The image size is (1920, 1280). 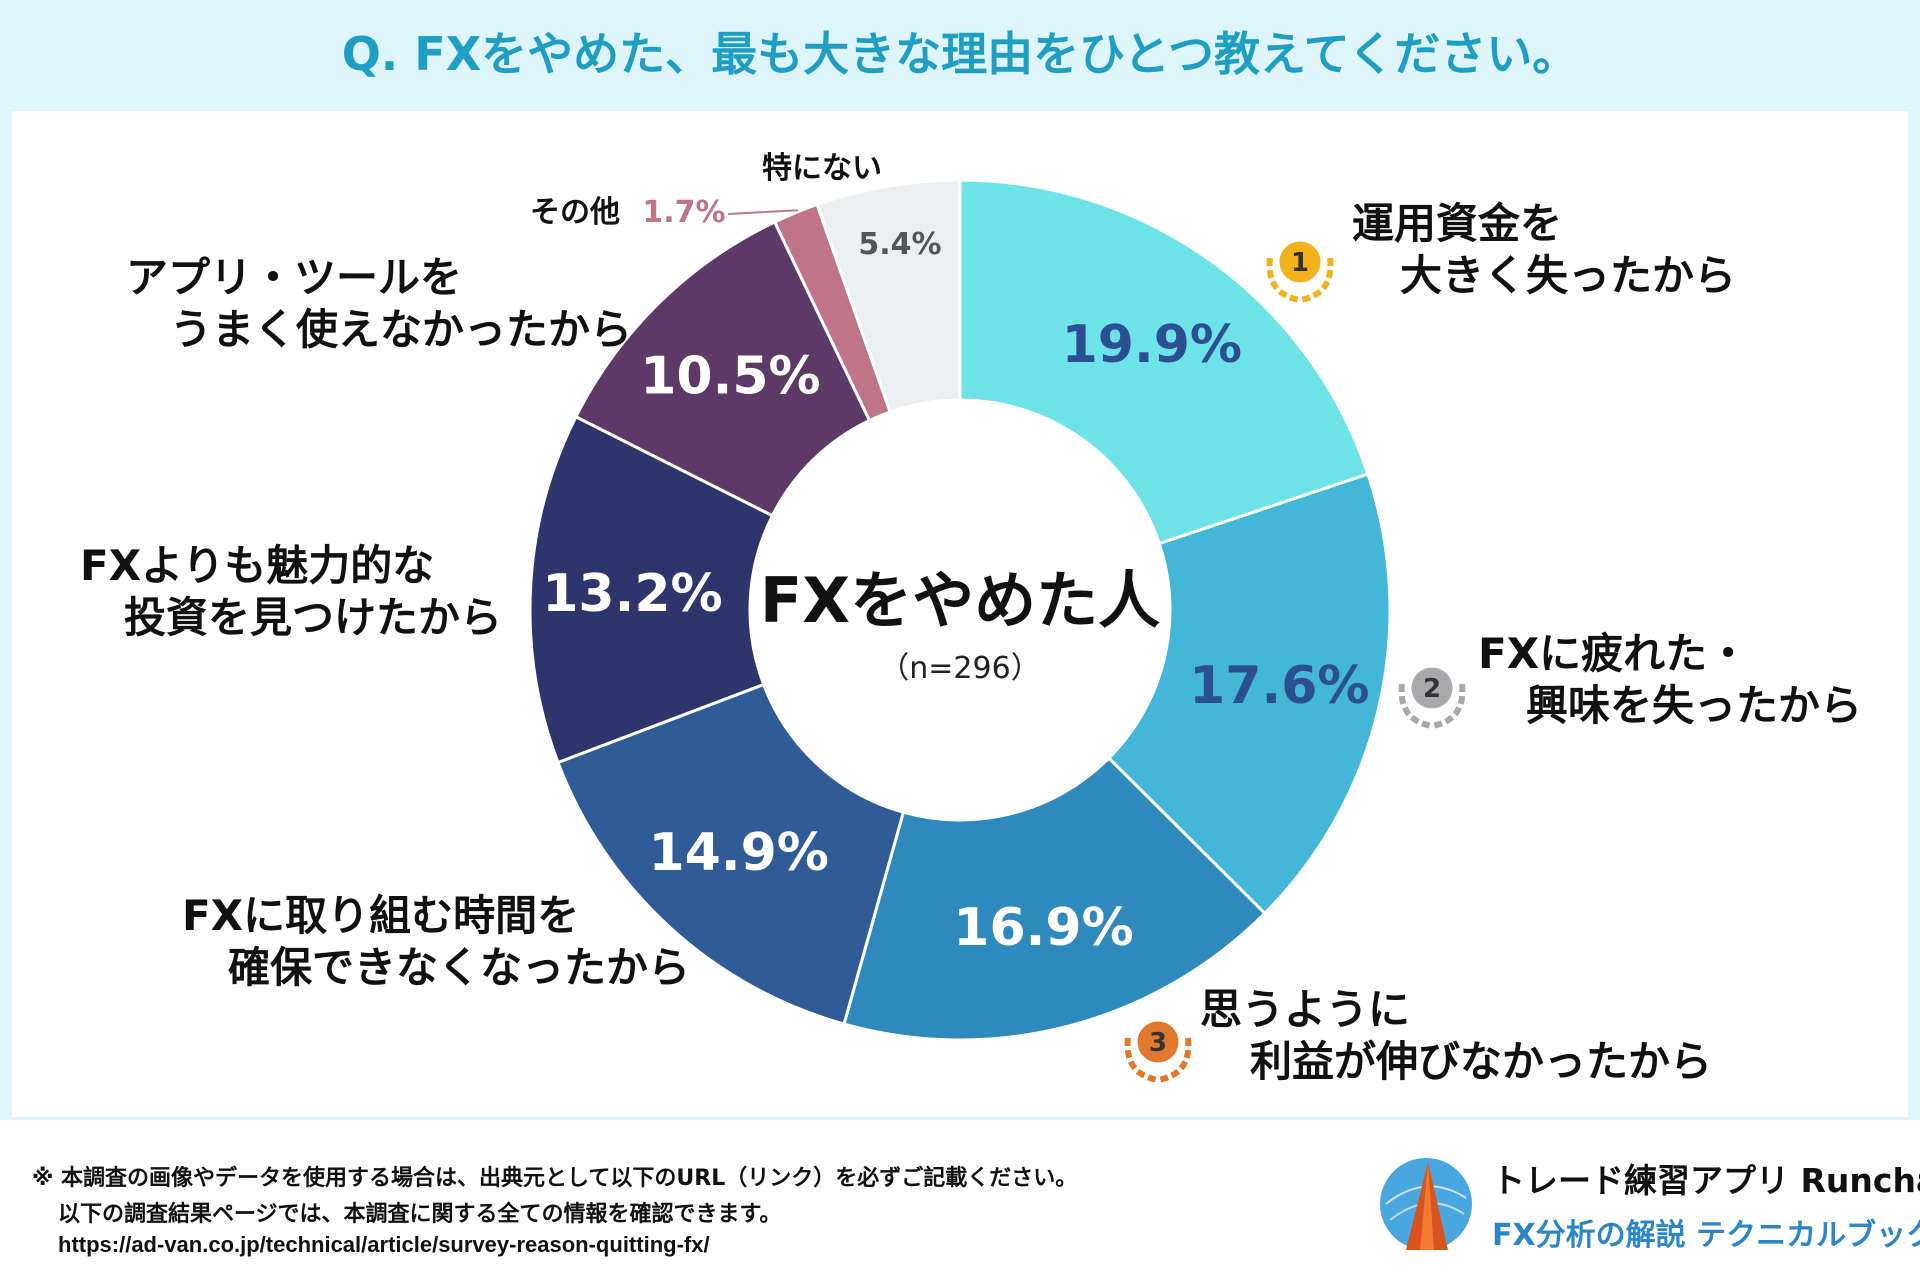 What do you see at coordinates (683, 212) in the screenshot?
I see `value-label-6: 1.7%` at bounding box center [683, 212].